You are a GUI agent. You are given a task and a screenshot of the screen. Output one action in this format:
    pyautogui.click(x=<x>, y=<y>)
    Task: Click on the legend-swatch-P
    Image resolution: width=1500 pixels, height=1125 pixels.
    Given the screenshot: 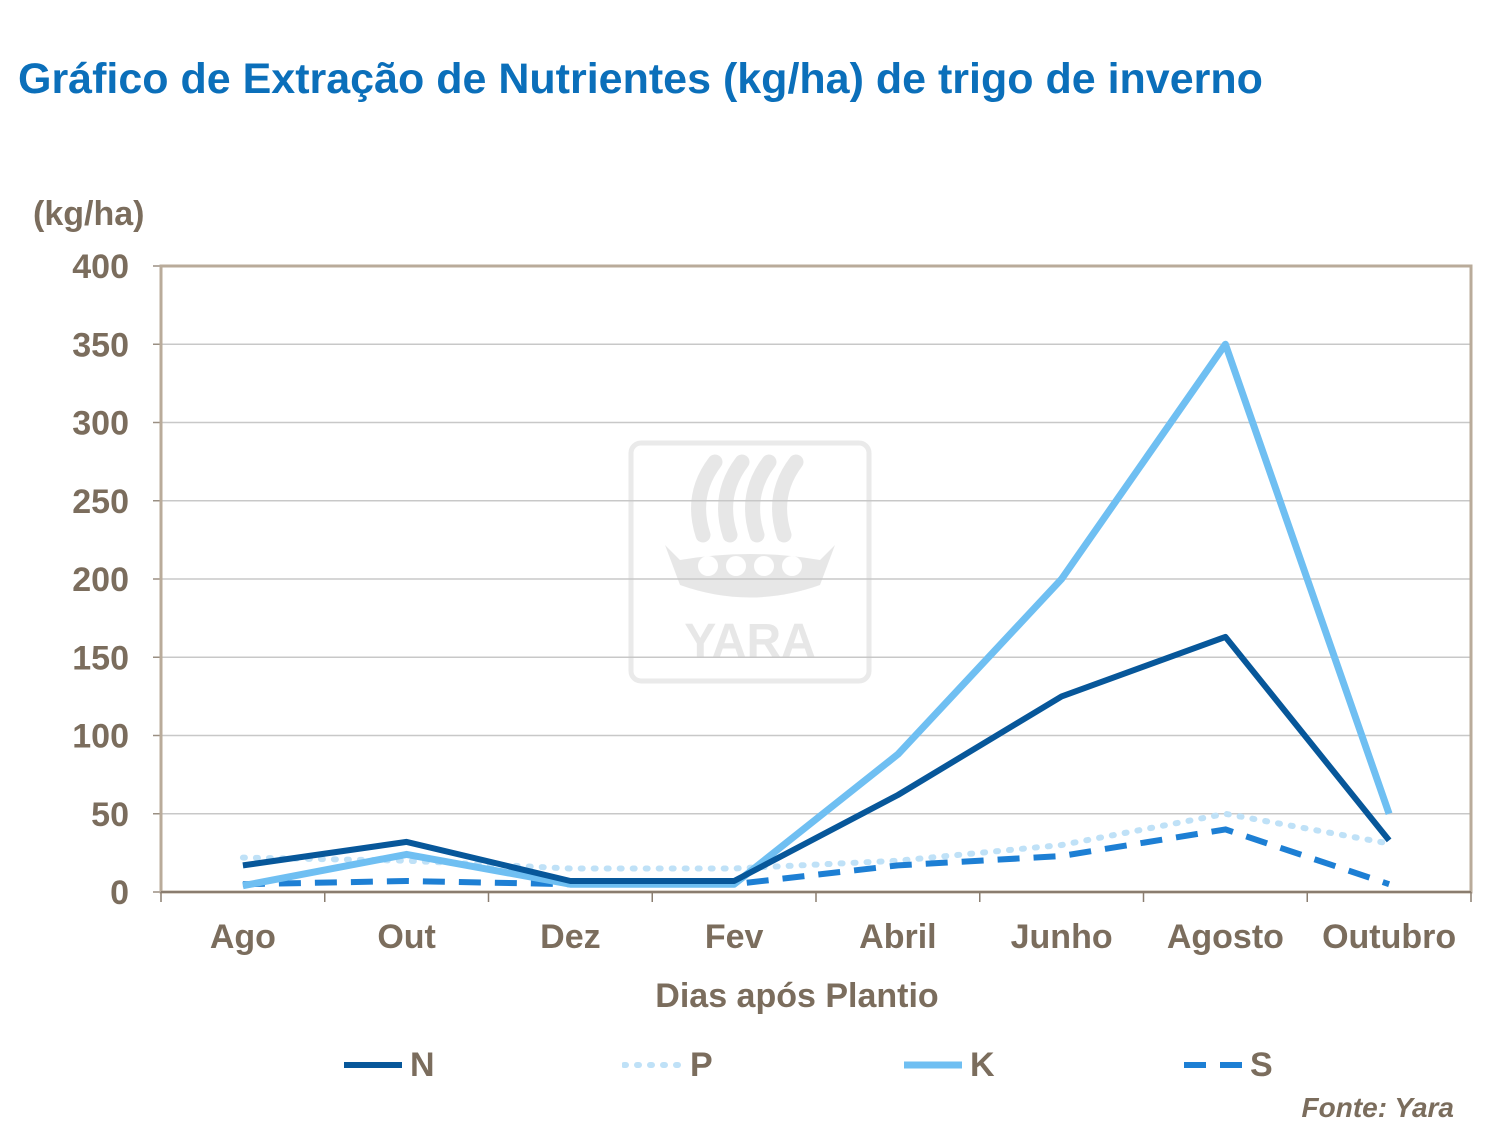 What is the action you would take?
    pyautogui.click(x=653, y=1065)
    